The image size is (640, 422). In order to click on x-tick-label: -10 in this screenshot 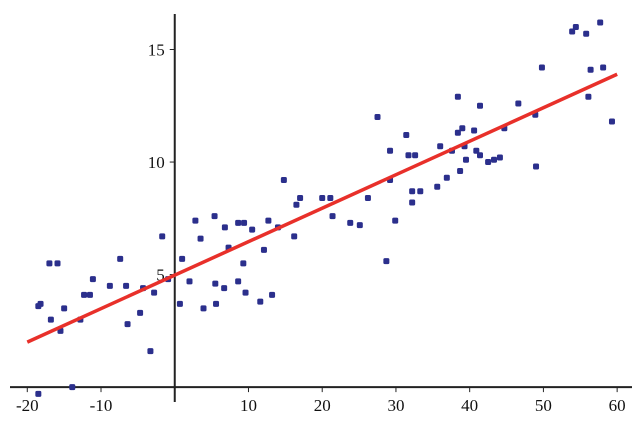, I will do `click(101, 405)`.